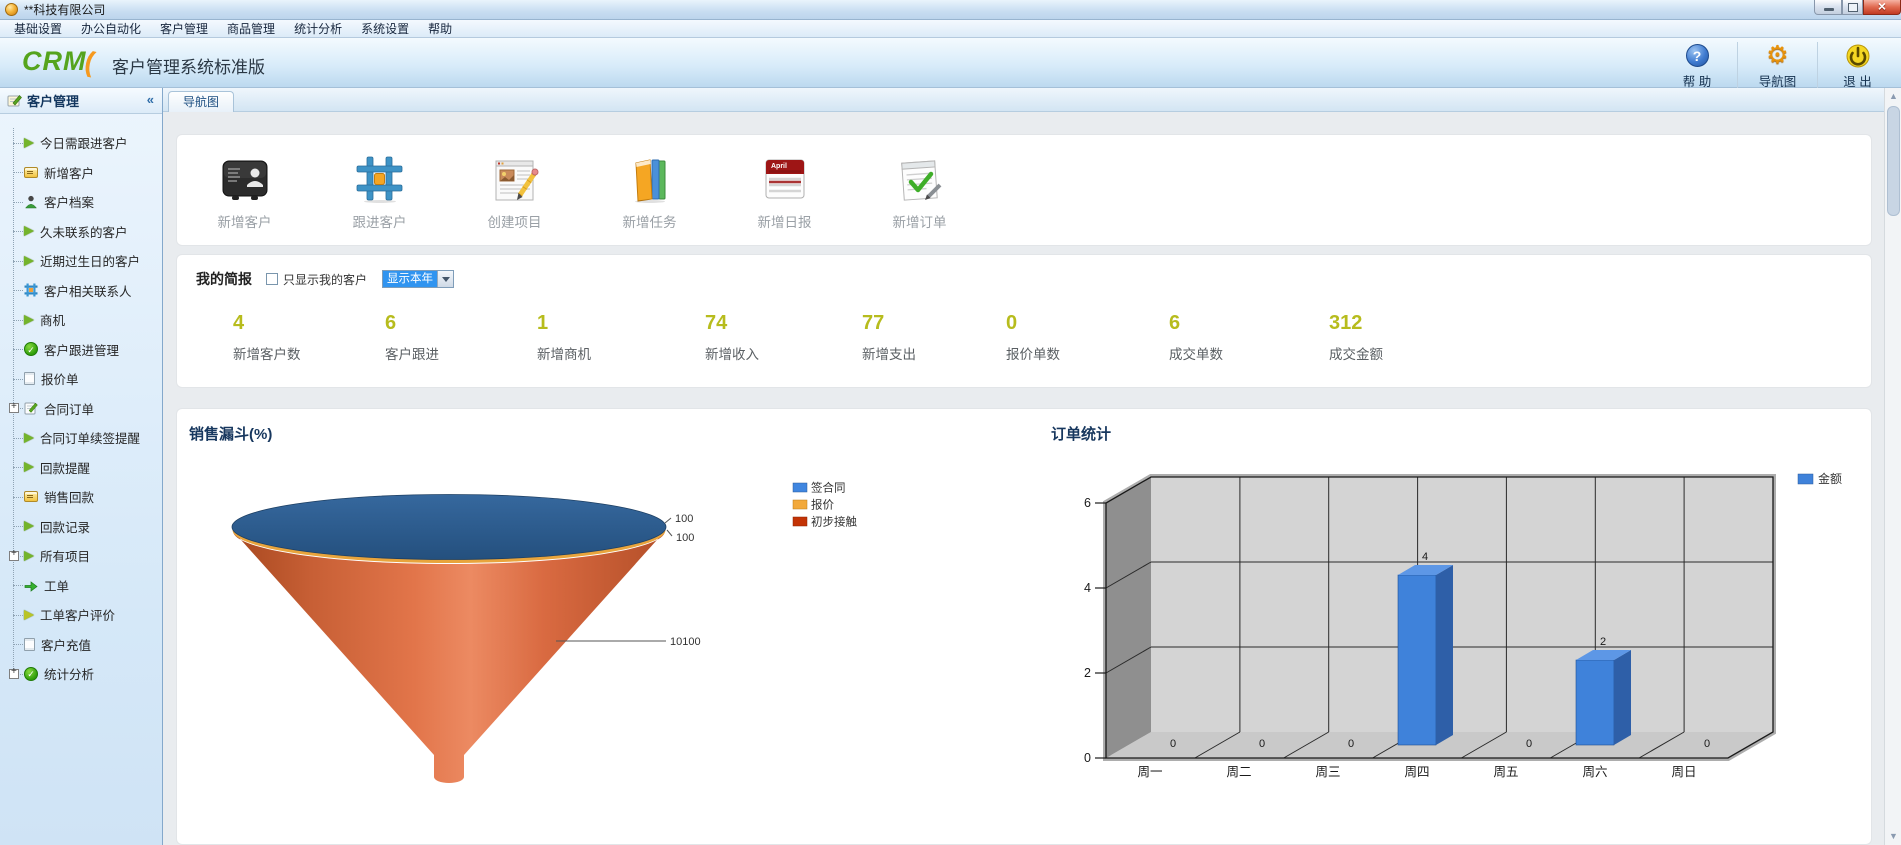 The image size is (1901, 845). I want to click on sidebar-item-long-no-contact: 久未联系的客户, so click(81, 232).